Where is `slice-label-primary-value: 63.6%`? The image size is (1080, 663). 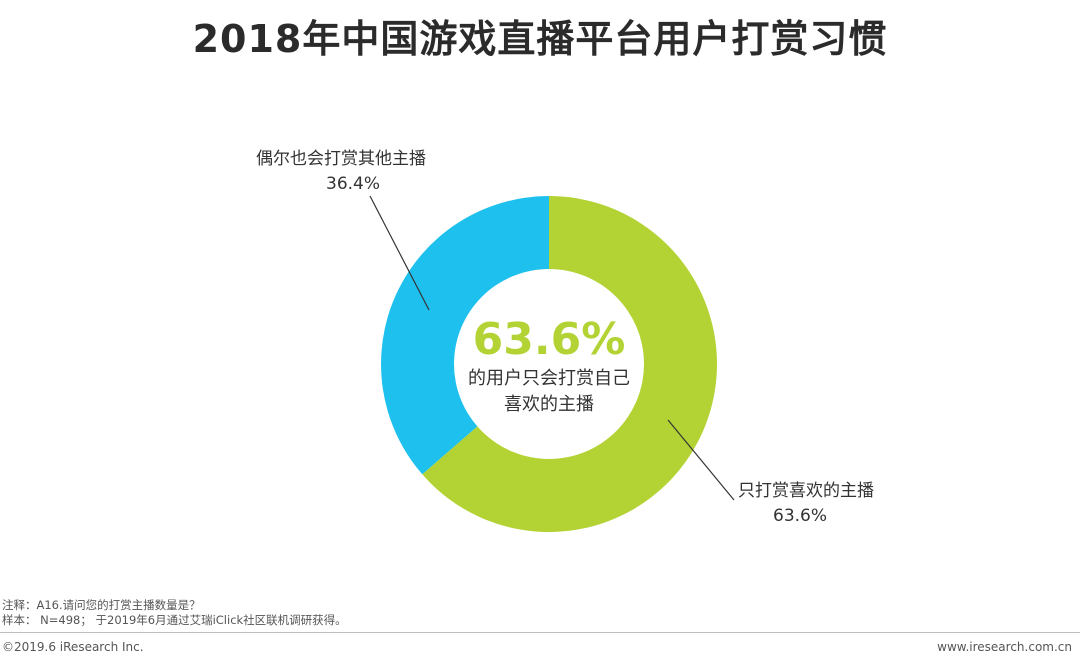
slice-label-primary-value: 63.6% is located at coordinates (800, 516).